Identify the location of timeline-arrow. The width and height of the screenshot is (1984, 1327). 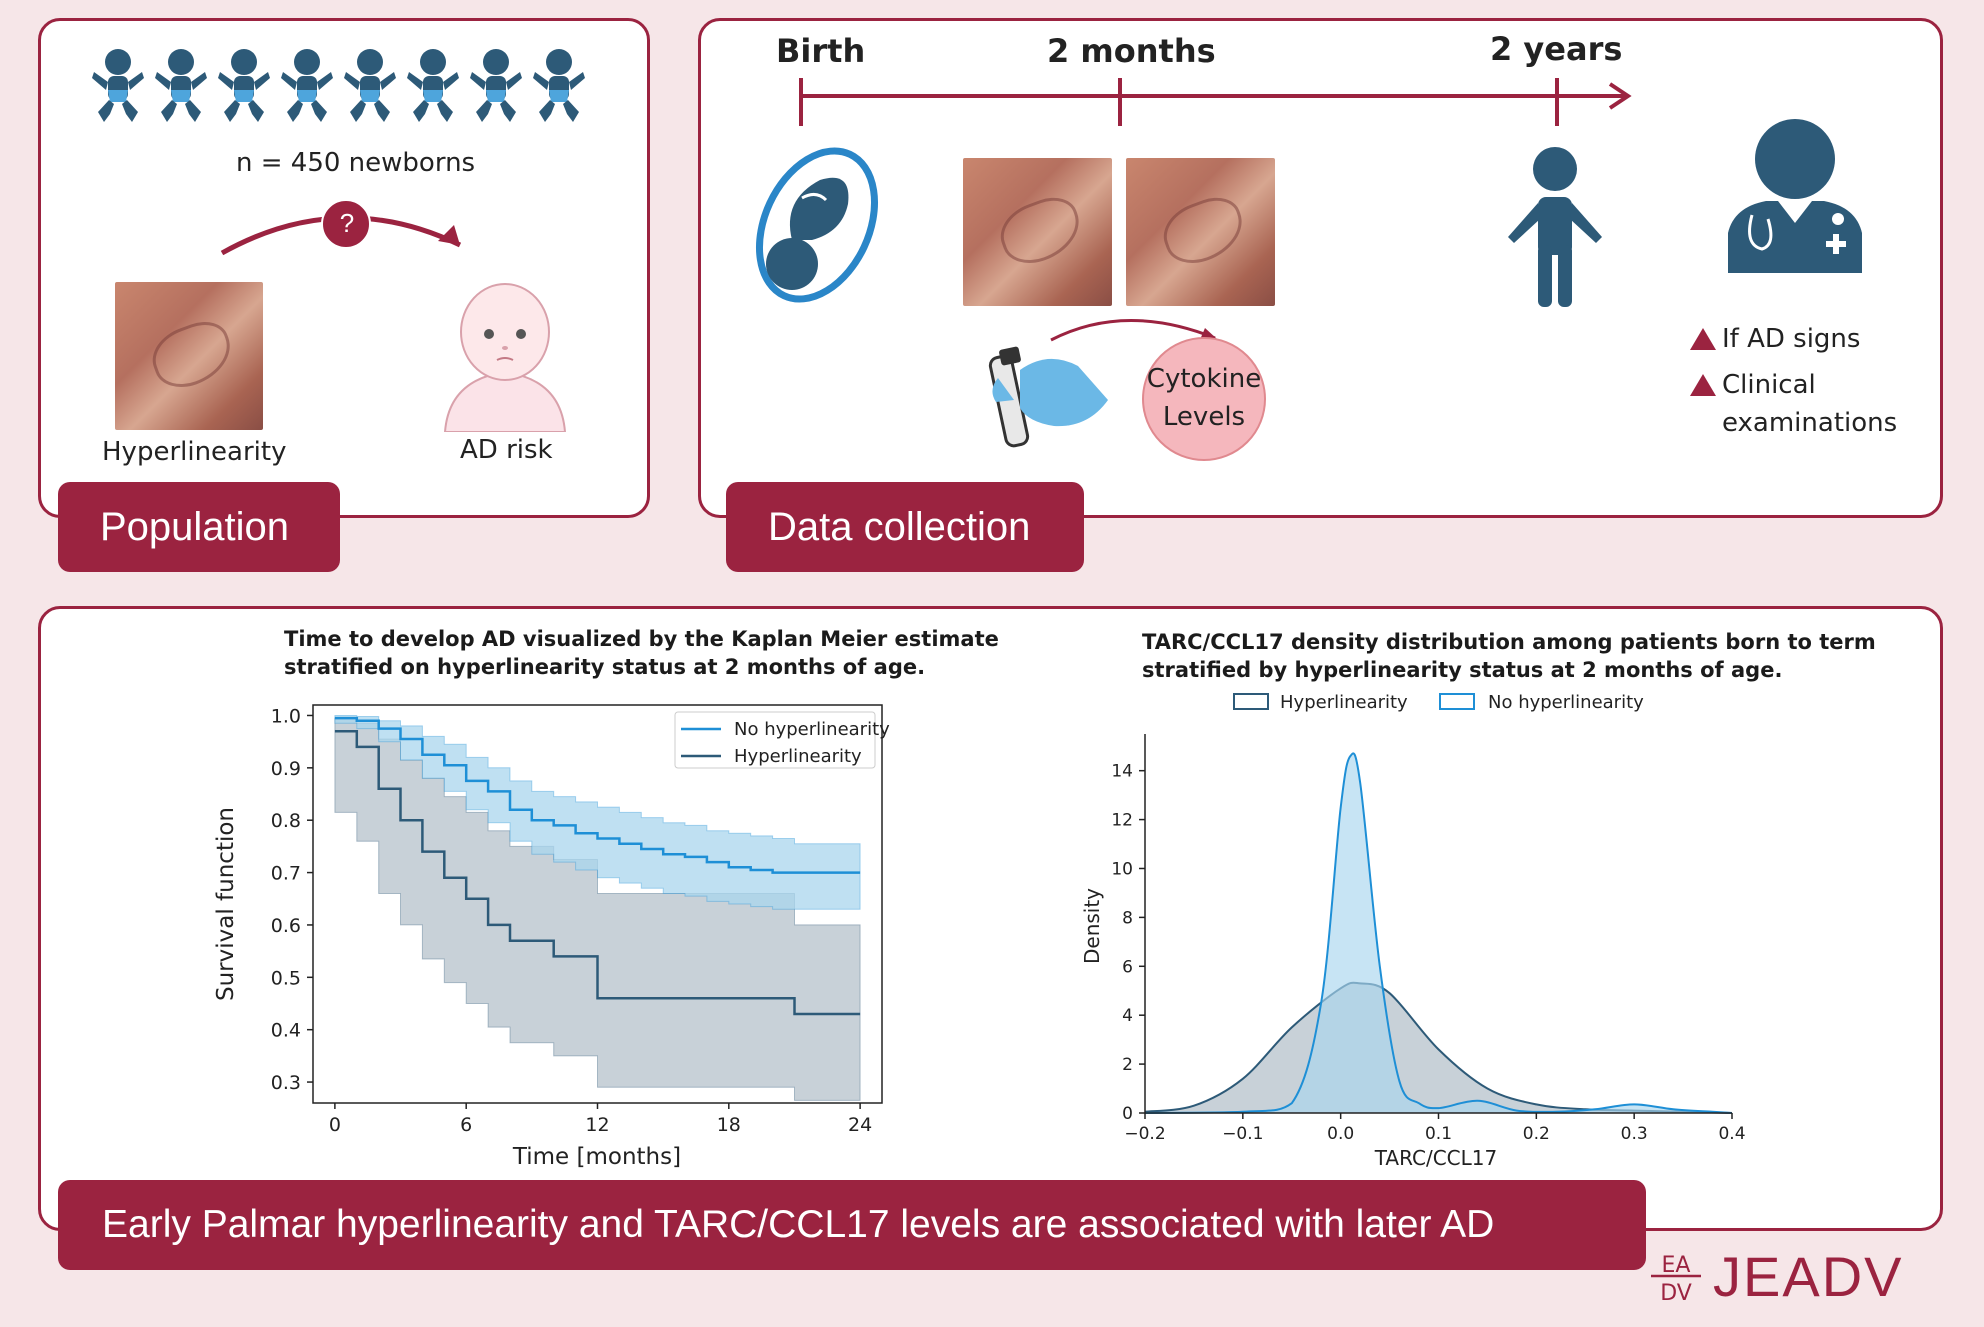
(1215, 102).